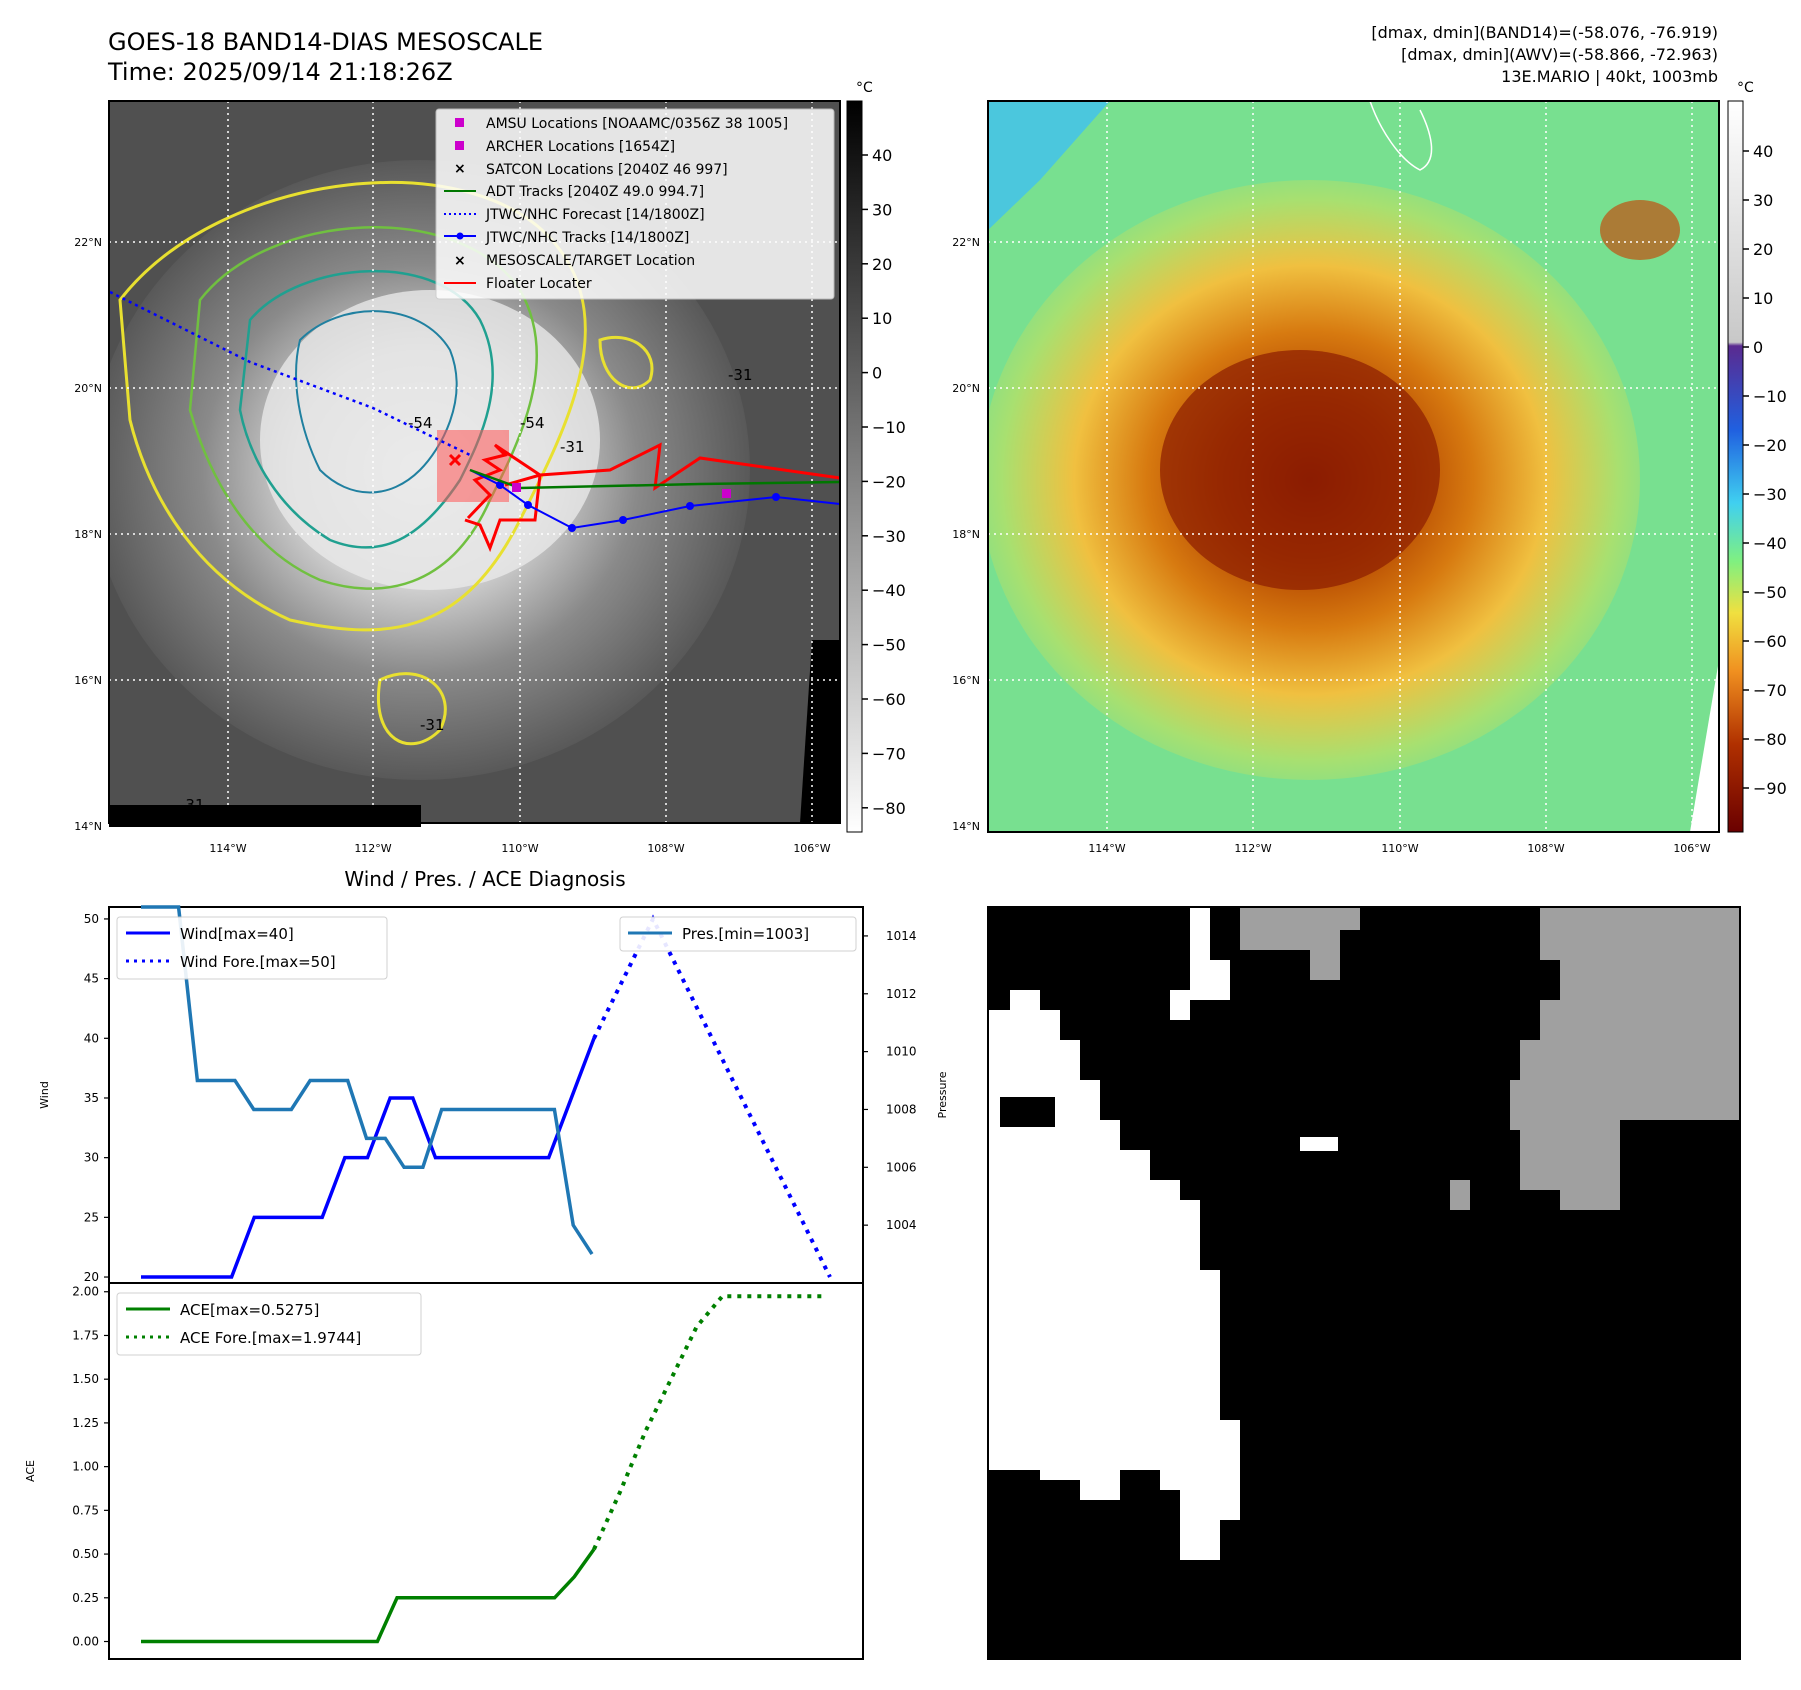 This screenshot has width=1801, height=1690. I want to click on wmg-black-hole, so click(1027, 1112).